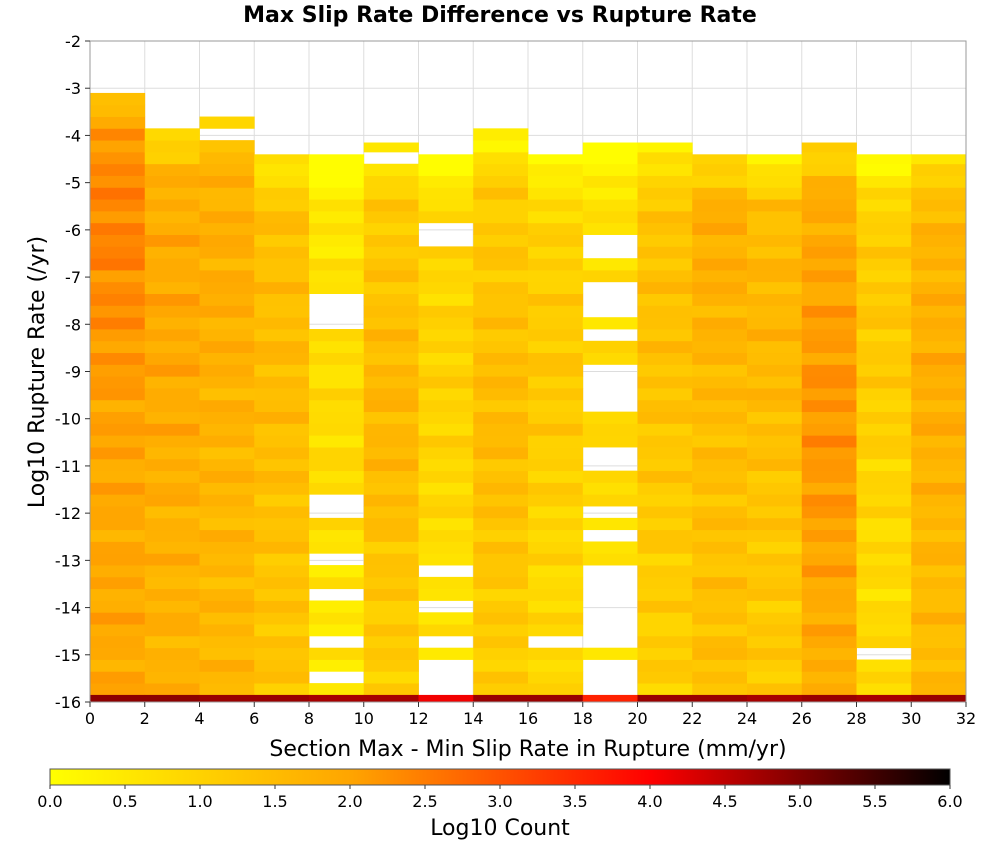 The image size is (1000, 850). Describe the element at coordinates (500, 798) in the screenshot. I see `colorbar-ticks: 0.0 0.5 1.0 1.5 2.0 2.5 3.0 3.5 4.0 4.5 5.0 5.5 6.0` at that location.